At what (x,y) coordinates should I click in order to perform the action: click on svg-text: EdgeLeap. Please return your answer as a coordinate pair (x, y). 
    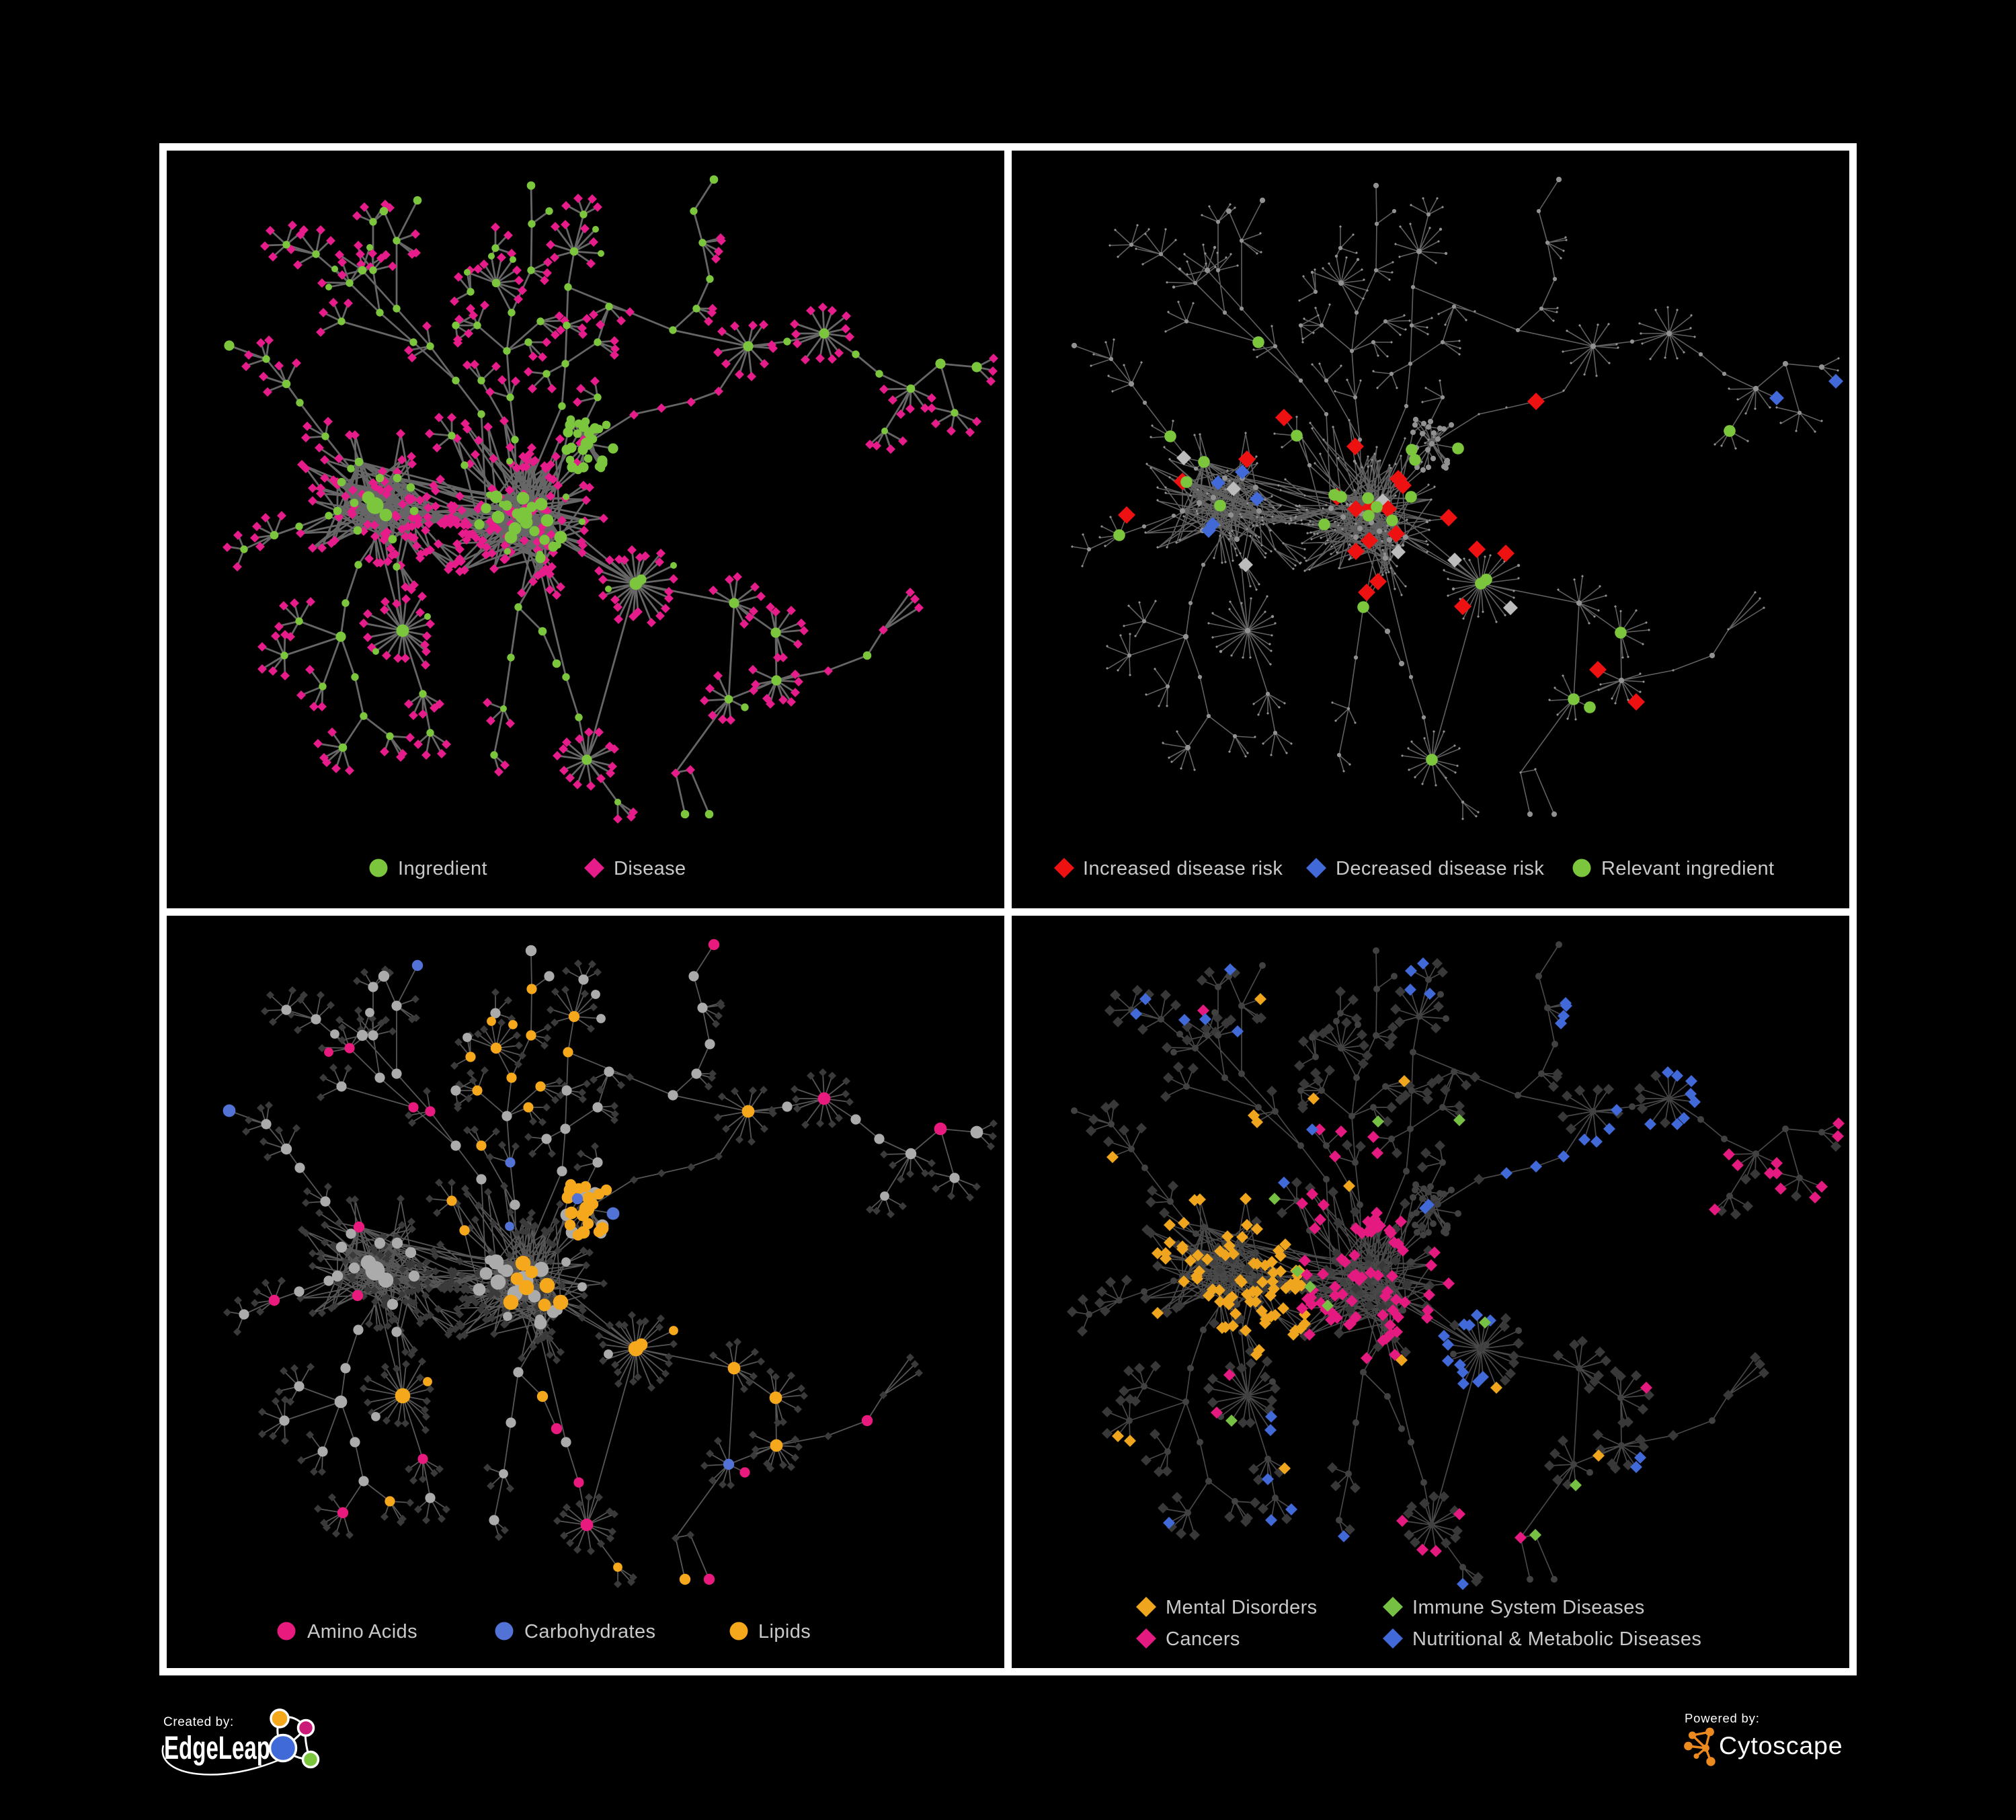
    Looking at the image, I should click on (217, 1748).